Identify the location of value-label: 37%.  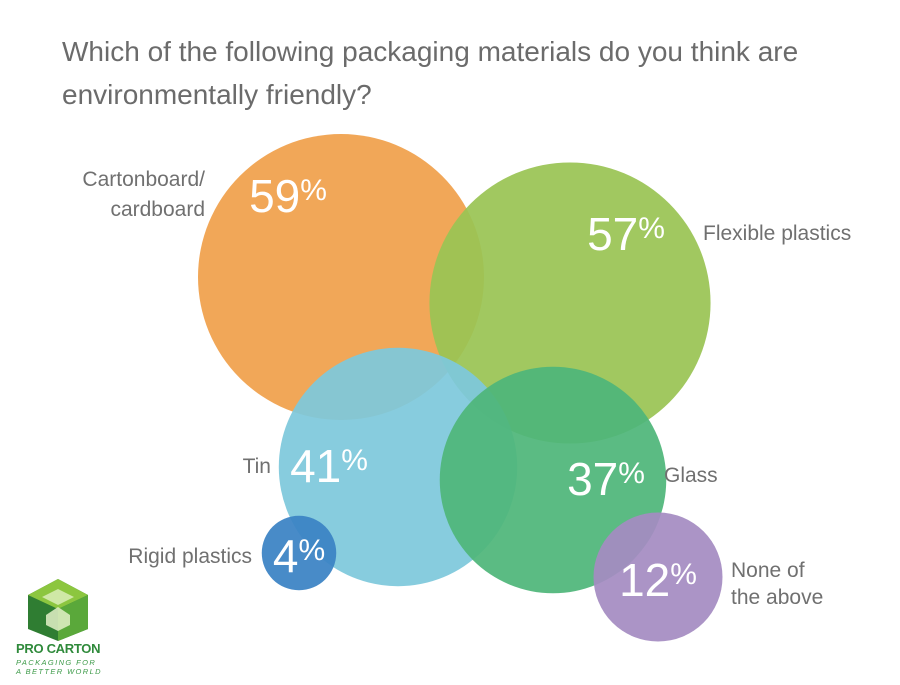
(606, 479).